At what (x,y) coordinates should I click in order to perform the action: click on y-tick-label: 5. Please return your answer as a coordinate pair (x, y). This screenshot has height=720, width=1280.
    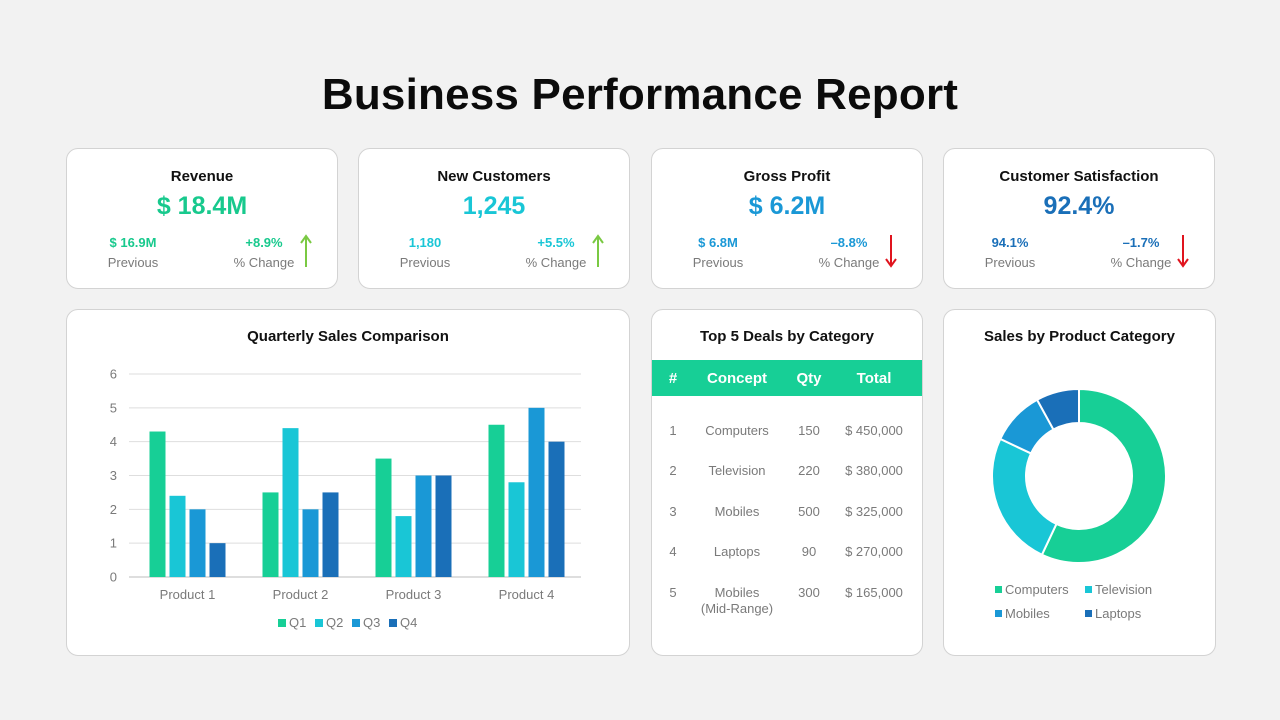
    Looking at the image, I should click on (113, 407).